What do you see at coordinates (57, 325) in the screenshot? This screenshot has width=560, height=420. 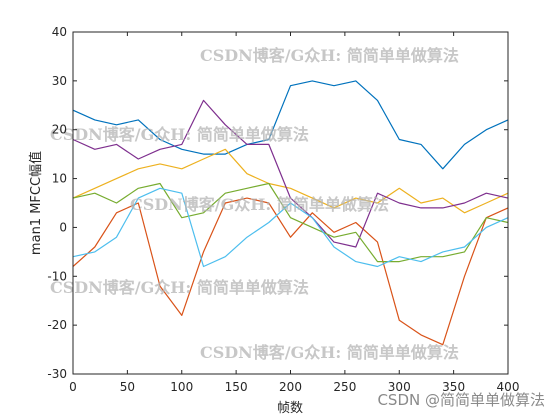 I see `y-tick-label: -20` at bounding box center [57, 325].